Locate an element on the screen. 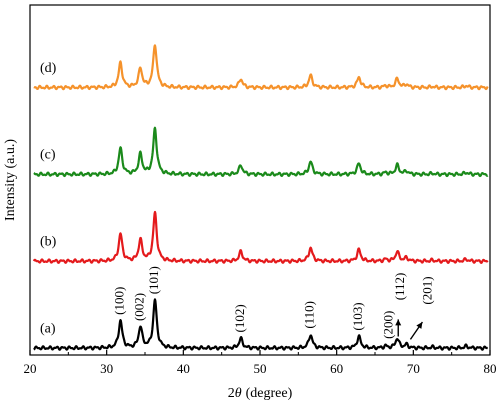 Image resolution: width=500 pixels, height=415 pixels. curve-label-2: (b) is located at coordinates (48, 242).